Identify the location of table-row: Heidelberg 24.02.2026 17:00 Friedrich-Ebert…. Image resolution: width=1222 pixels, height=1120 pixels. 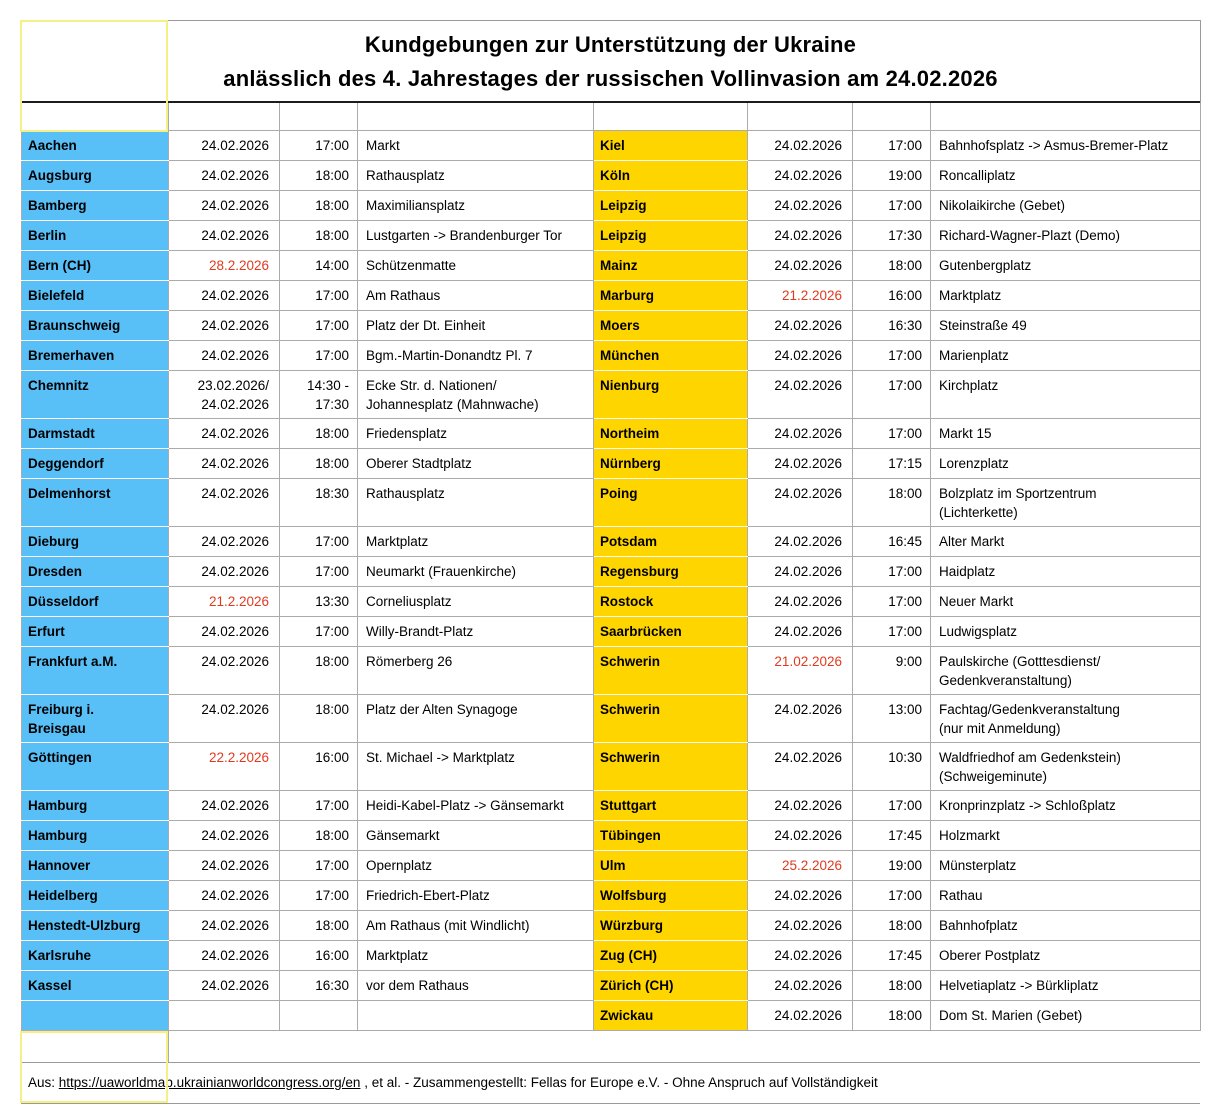
(611, 895).